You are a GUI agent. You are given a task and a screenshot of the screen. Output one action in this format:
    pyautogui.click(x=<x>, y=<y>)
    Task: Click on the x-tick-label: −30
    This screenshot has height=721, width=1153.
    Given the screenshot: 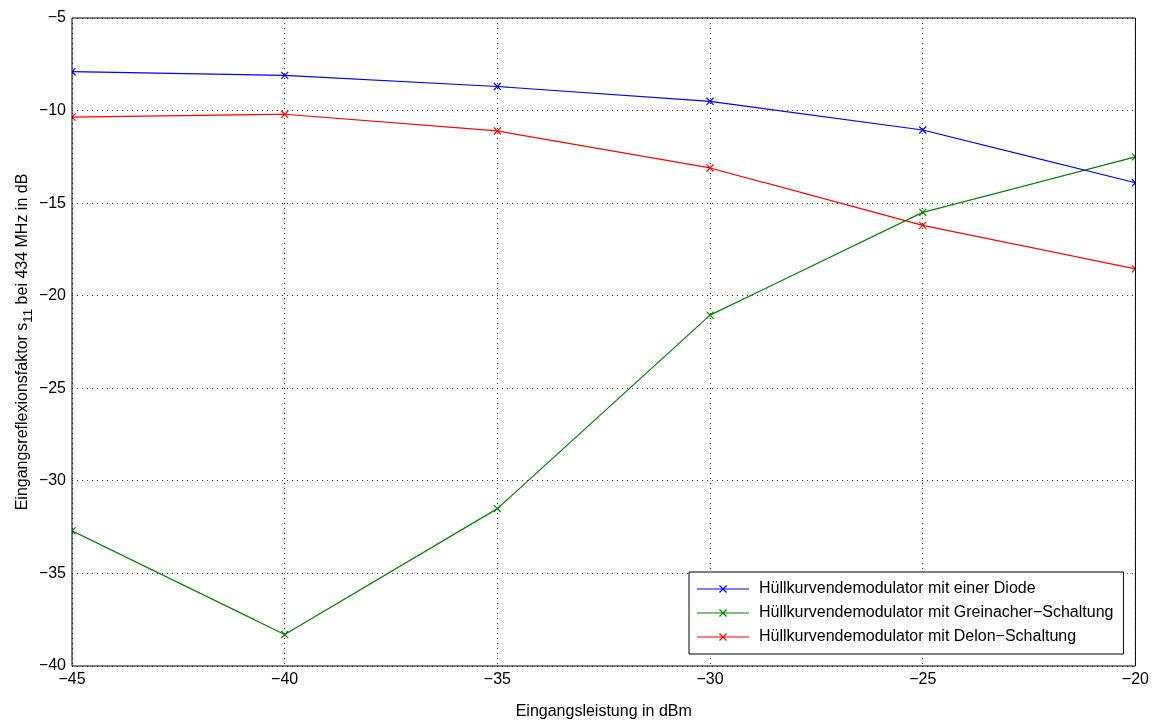 What is the action you would take?
    pyautogui.click(x=710, y=679)
    